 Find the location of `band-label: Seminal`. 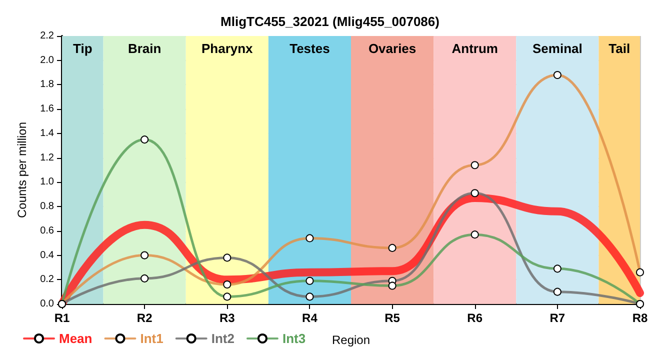

band-label: Seminal is located at coordinates (557, 48).